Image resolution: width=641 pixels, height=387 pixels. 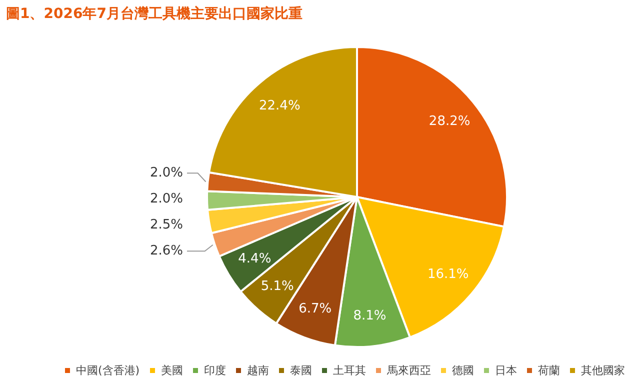 What do you see at coordinates (603, 371) in the screenshot?
I see `legend-label: 其他國家` at bounding box center [603, 371].